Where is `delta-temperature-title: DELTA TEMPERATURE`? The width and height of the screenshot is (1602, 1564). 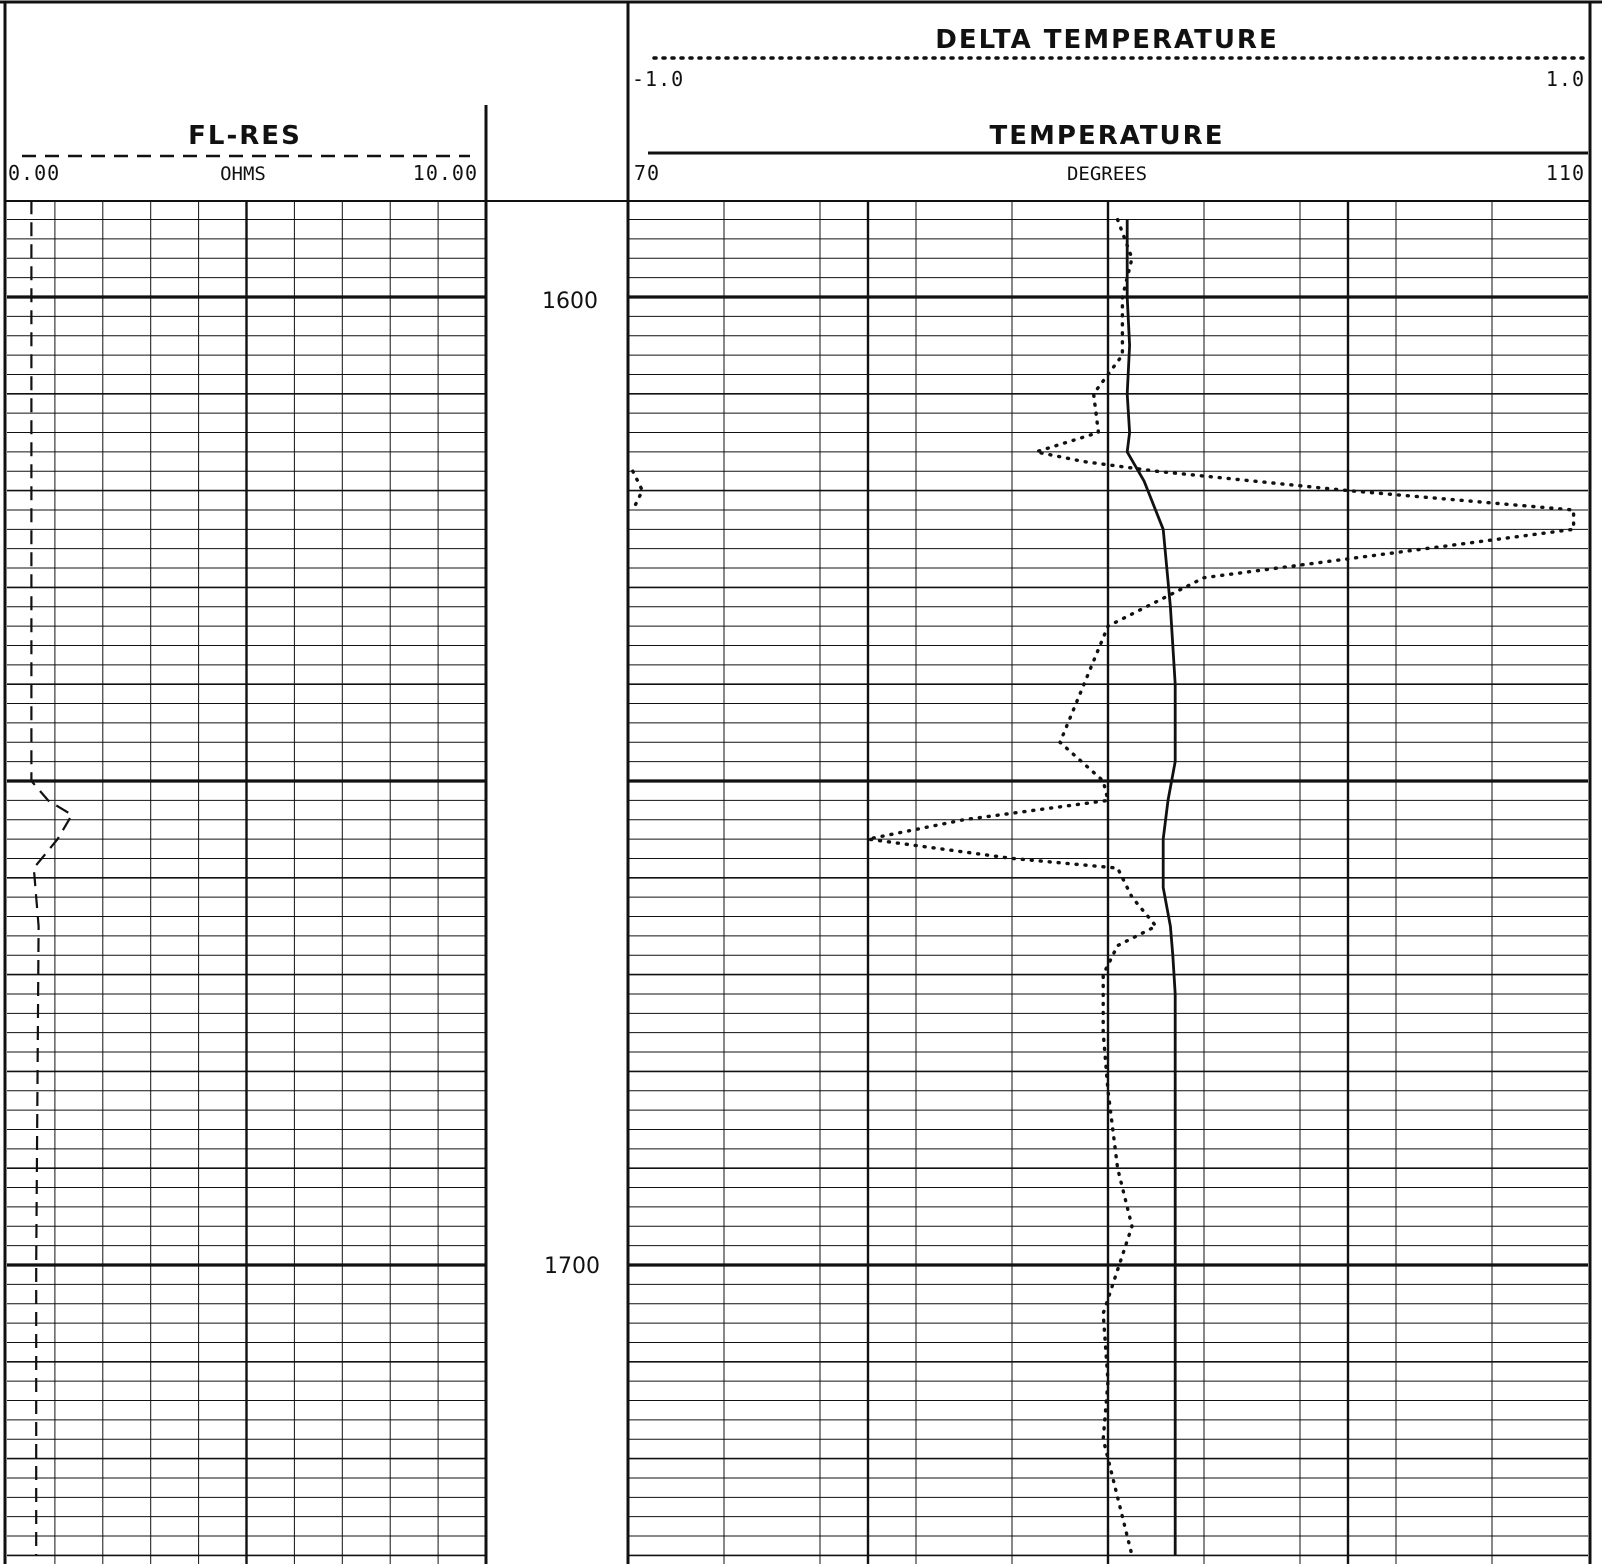 delta-temperature-title: DELTA TEMPERATURE is located at coordinates (1106, 40).